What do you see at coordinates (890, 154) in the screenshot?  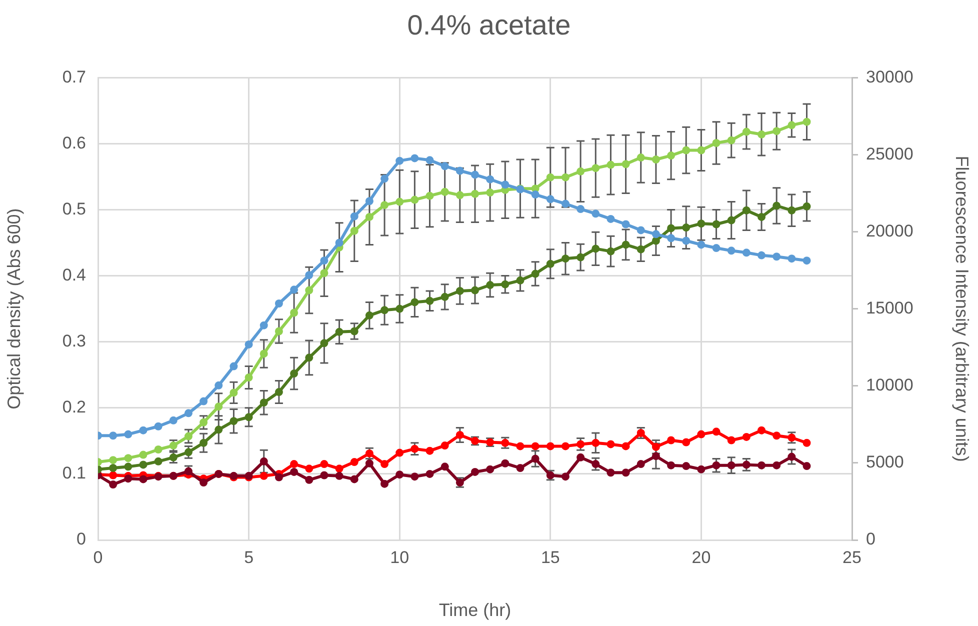 I see `y2-tick-label: 25000` at bounding box center [890, 154].